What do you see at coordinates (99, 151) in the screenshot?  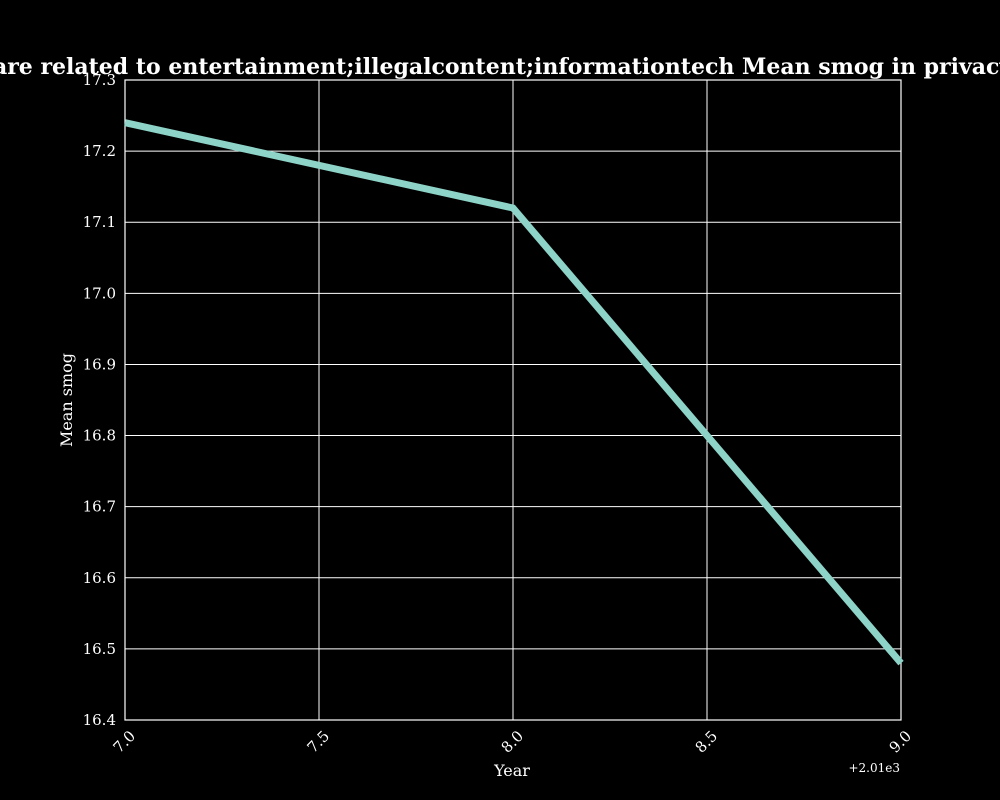 I see `y-tick-label: 17.2` at bounding box center [99, 151].